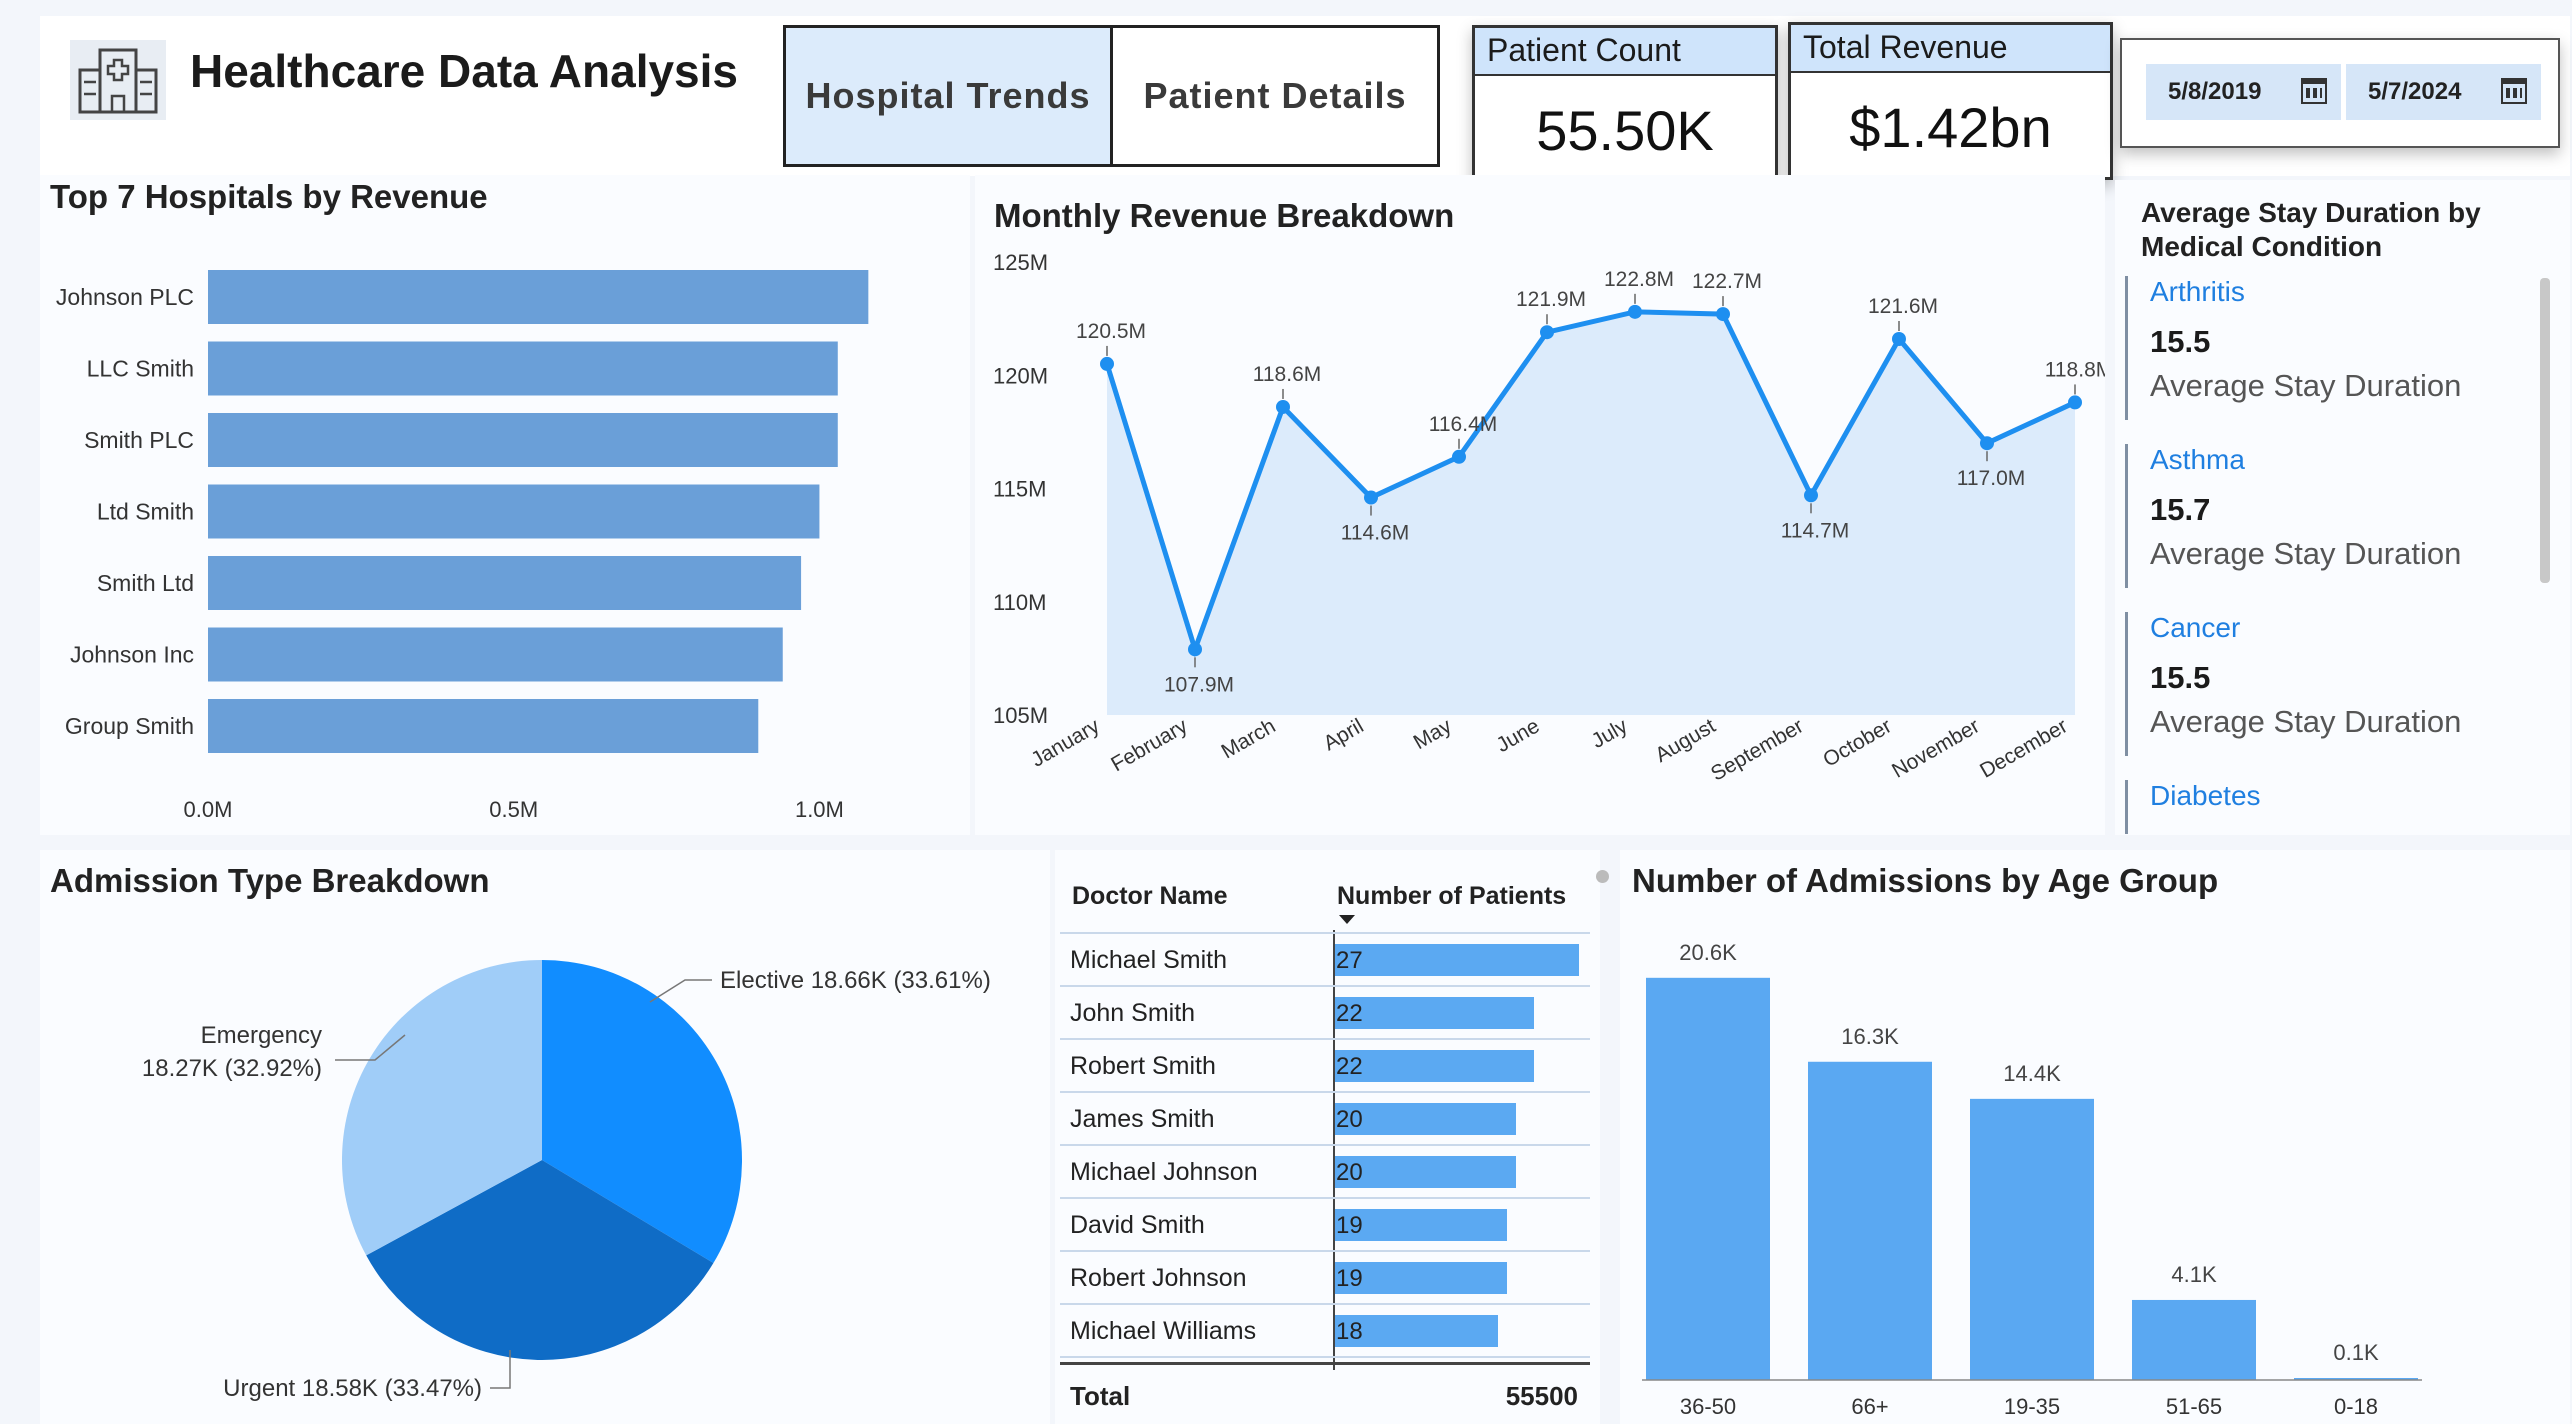 The height and width of the screenshot is (1424, 2572). What do you see at coordinates (1150, 896) in the screenshot?
I see `doctor-name-header: Doctor Name` at bounding box center [1150, 896].